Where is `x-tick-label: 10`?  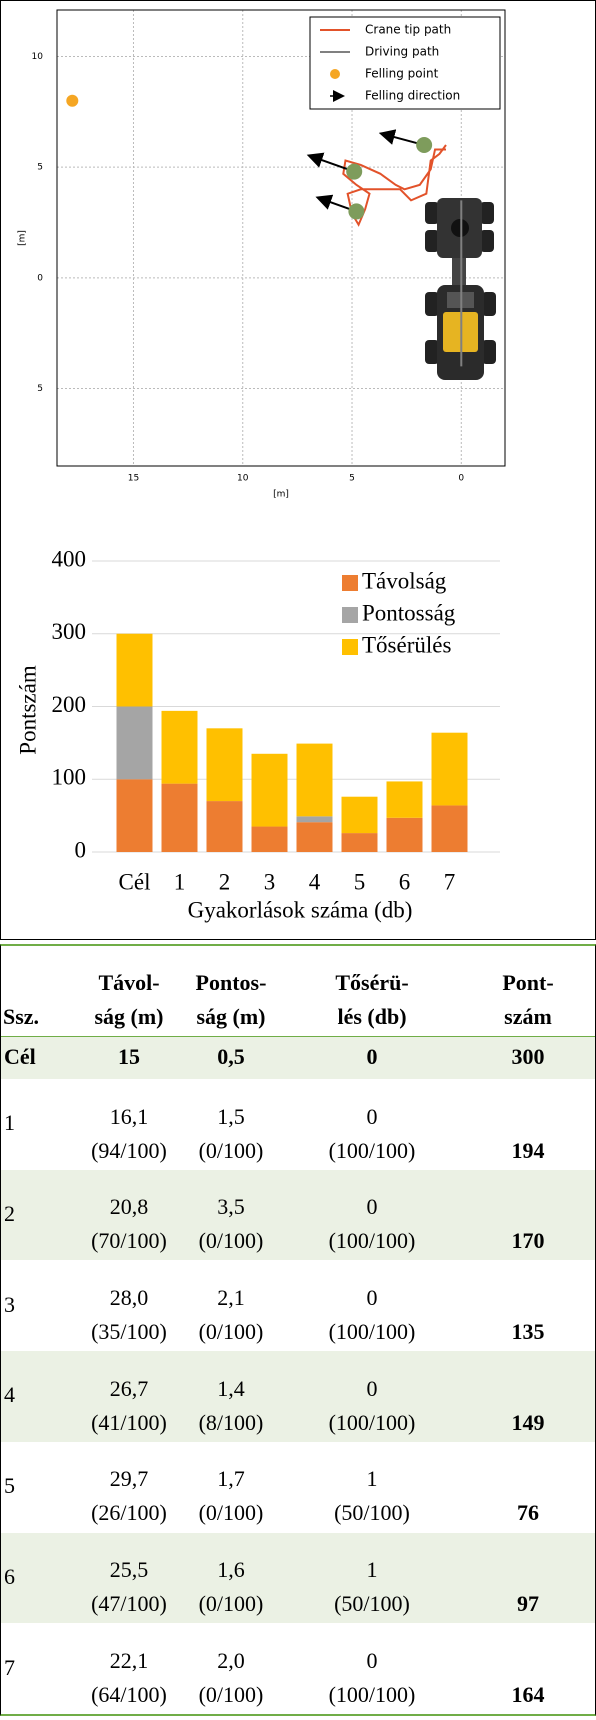
x-tick-label: 10 is located at coordinates (243, 479).